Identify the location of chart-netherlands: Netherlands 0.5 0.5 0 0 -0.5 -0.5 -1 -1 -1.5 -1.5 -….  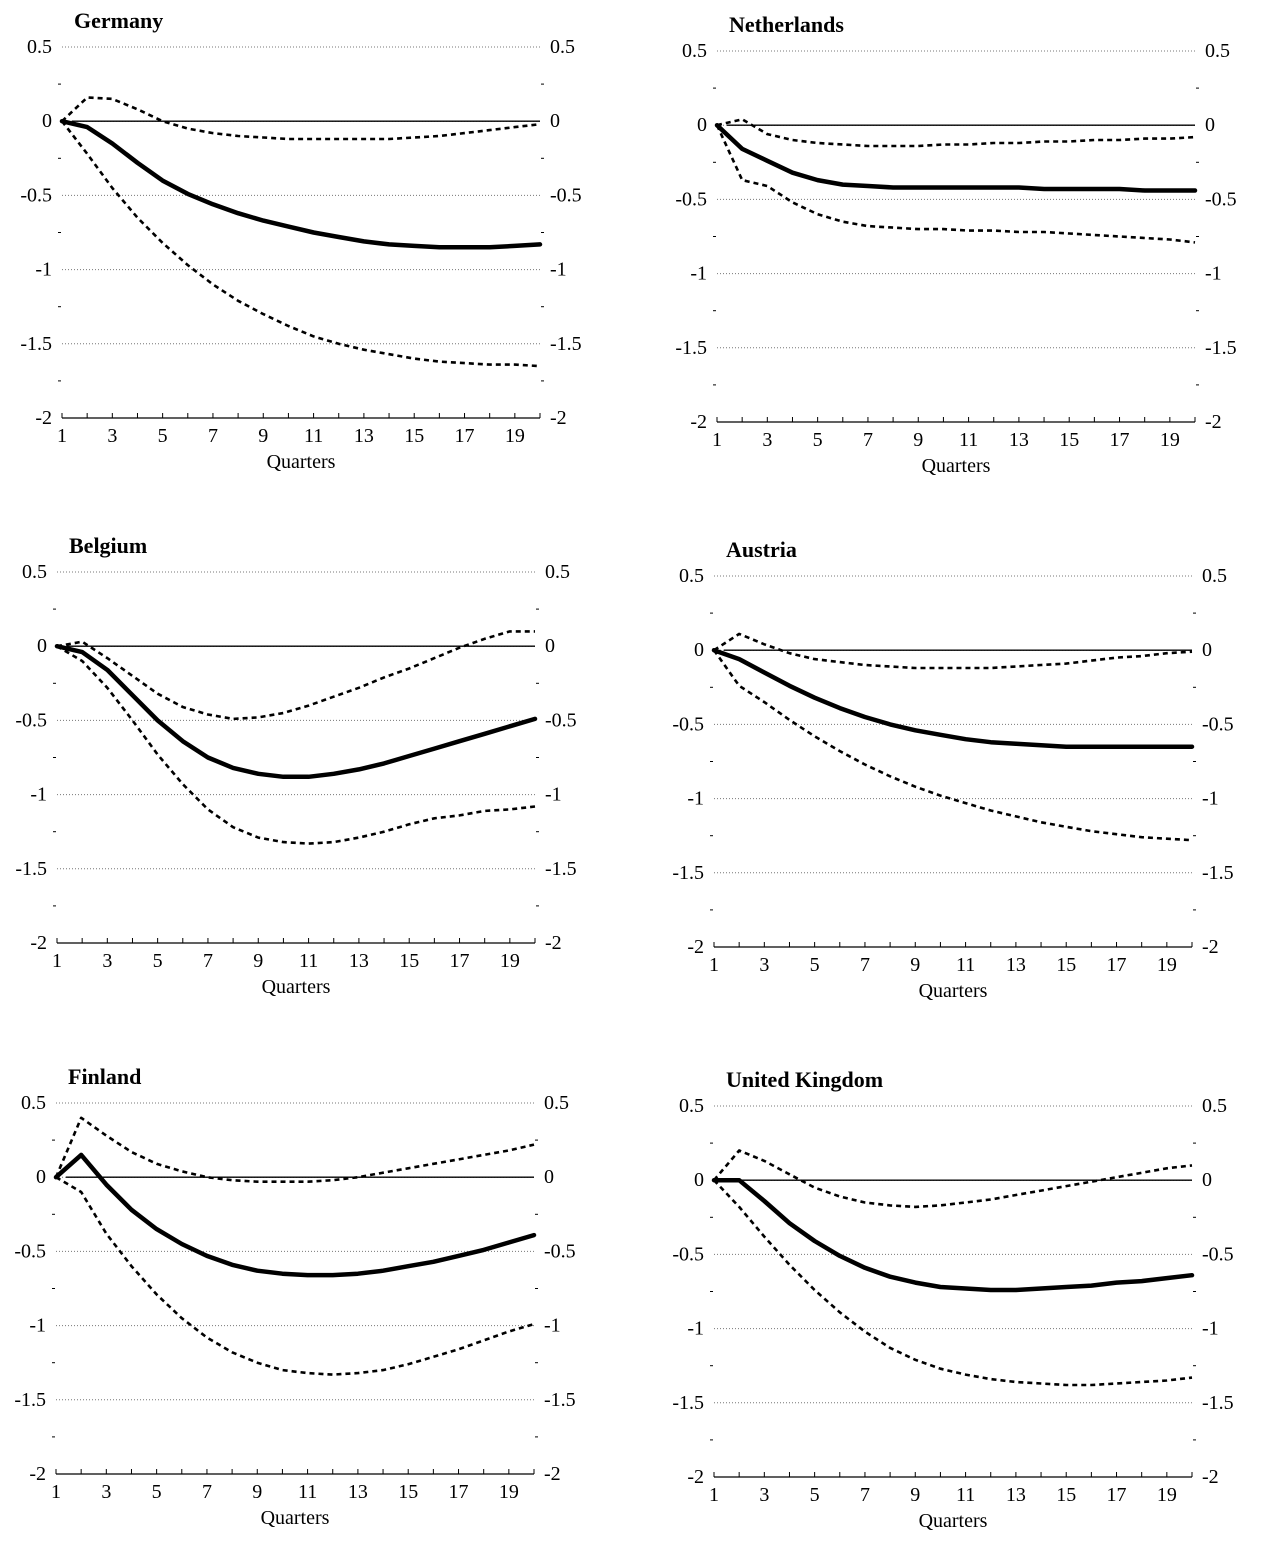
(956, 244).